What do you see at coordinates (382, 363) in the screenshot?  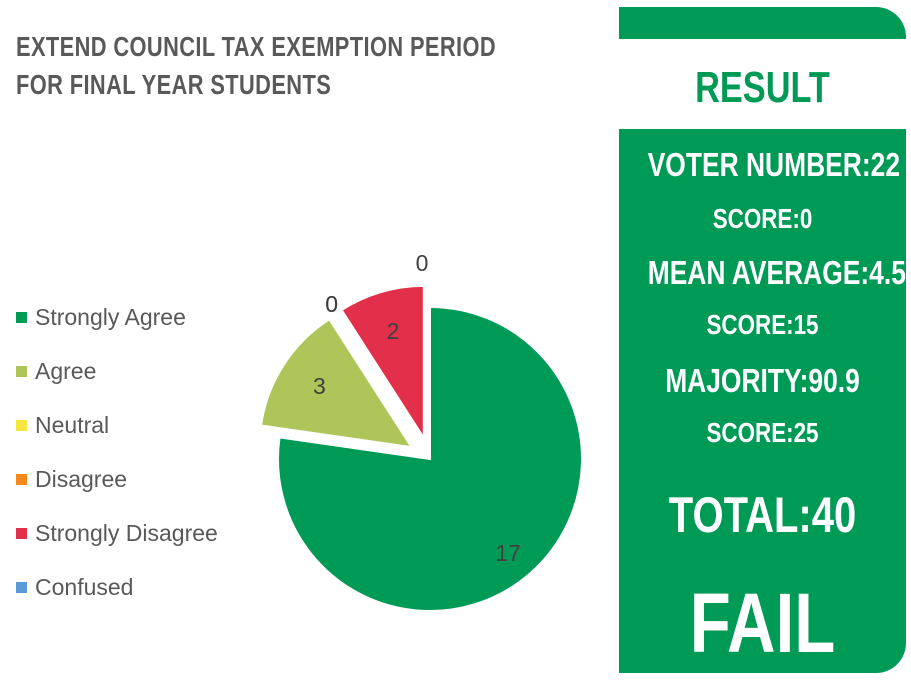 I see `pie-slice-strongly-disagree` at bounding box center [382, 363].